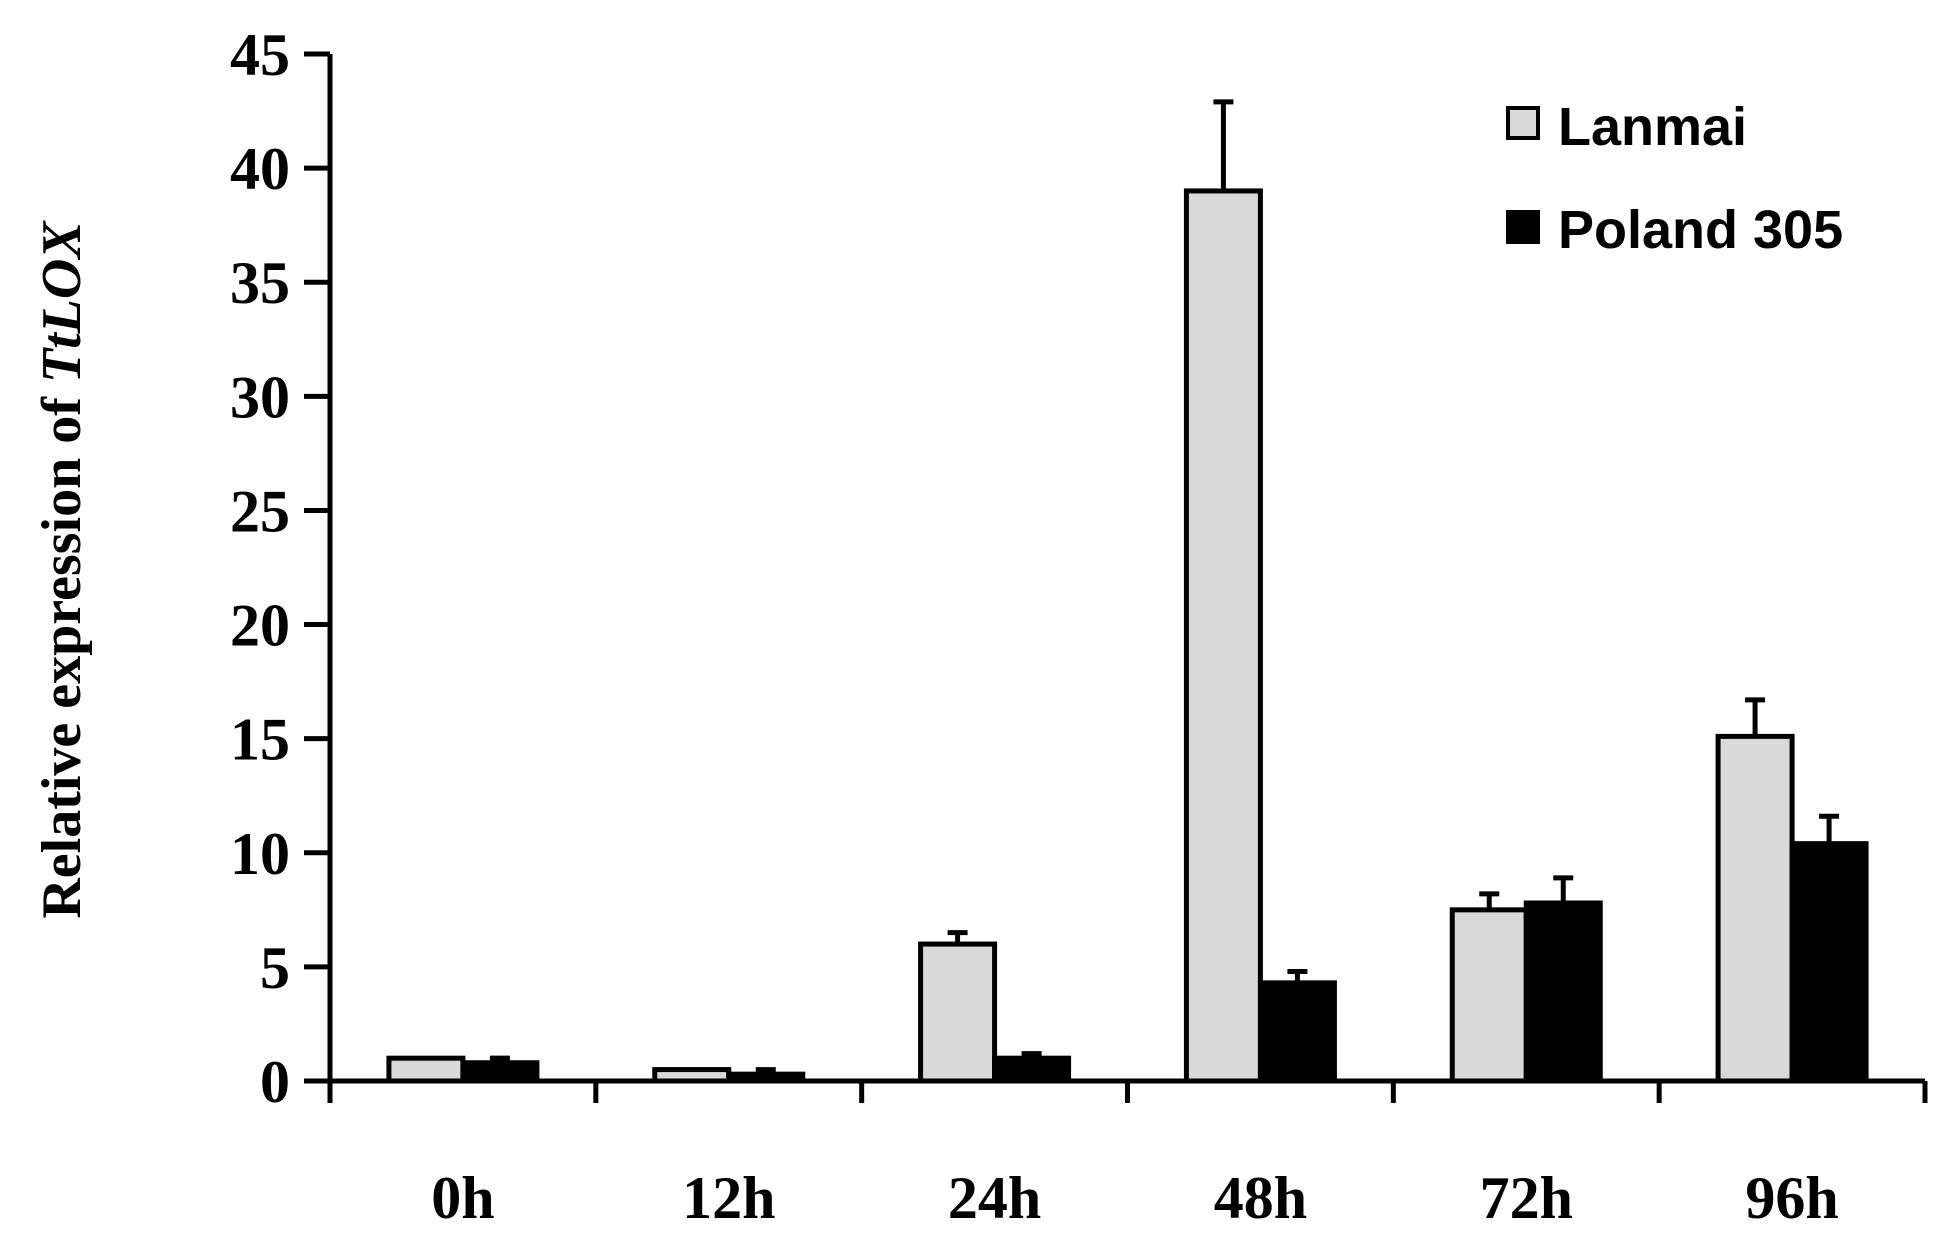  What do you see at coordinates (260, 55) in the screenshot?
I see `y-tick-label: 45` at bounding box center [260, 55].